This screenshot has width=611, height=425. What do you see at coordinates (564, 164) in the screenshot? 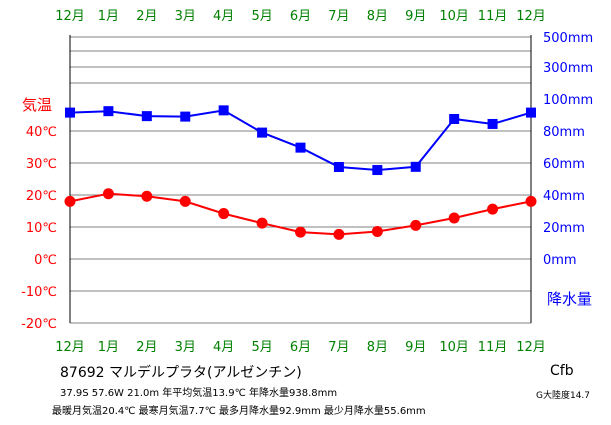
I see `precipitation-tick-label: 60mm` at bounding box center [564, 164].